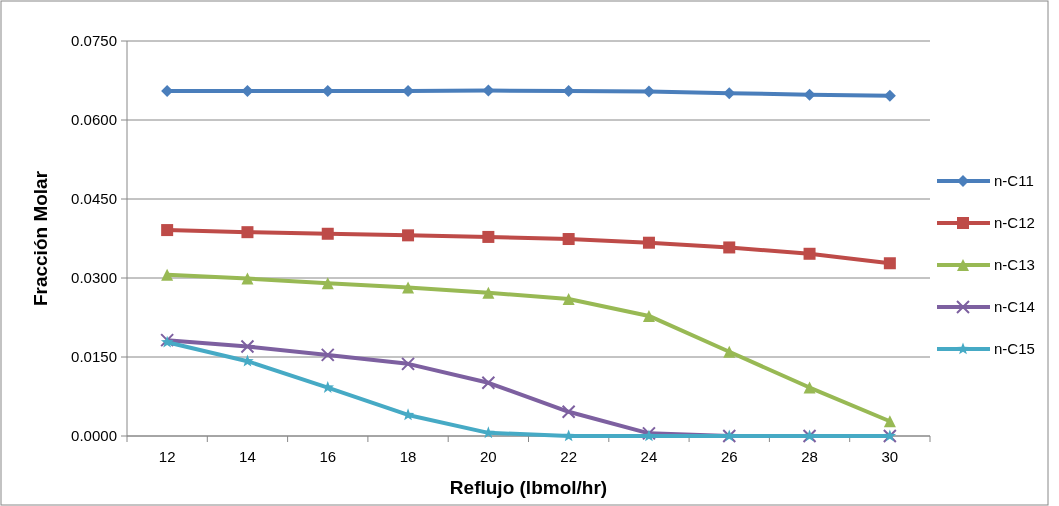  I want to click on x-tick-label: 26, so click(729, 456).